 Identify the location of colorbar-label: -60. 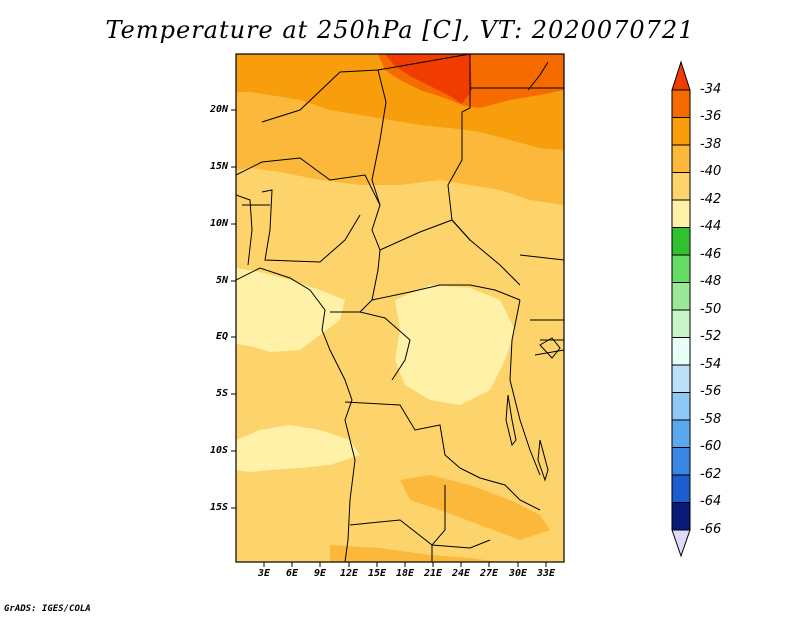
(711, 446).